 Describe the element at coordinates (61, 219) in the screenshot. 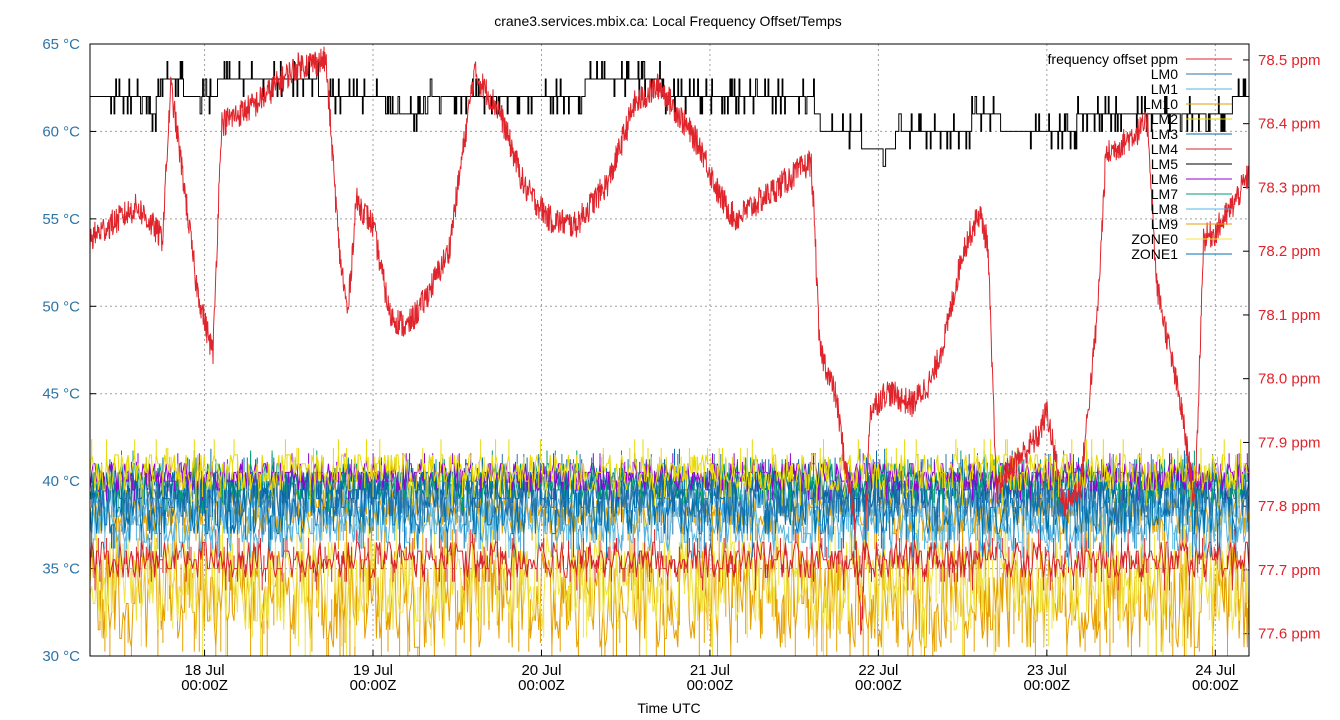

I see `left-axis-tick-label: 55 °C` at that location.